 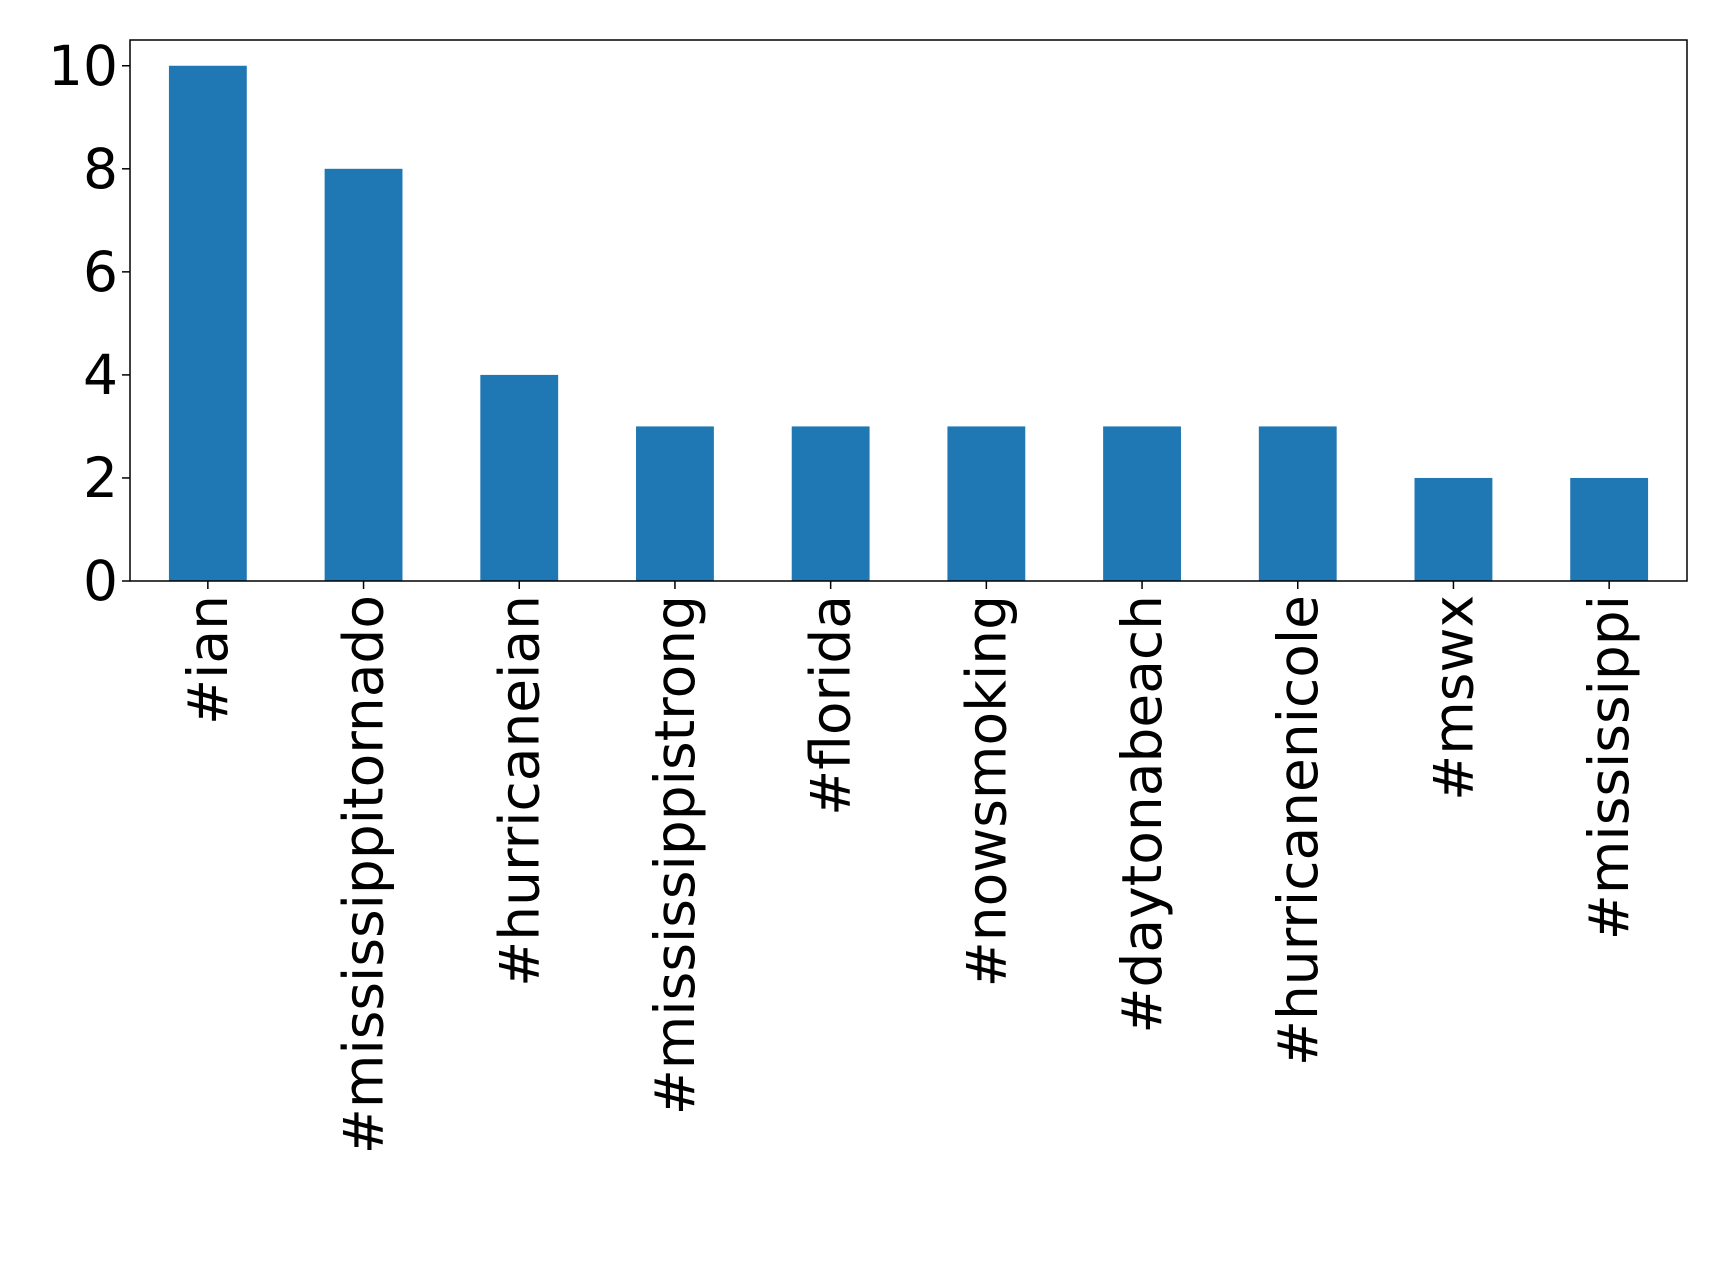 I want to click on y-tick-label: 10, so click(x=83, y=66).